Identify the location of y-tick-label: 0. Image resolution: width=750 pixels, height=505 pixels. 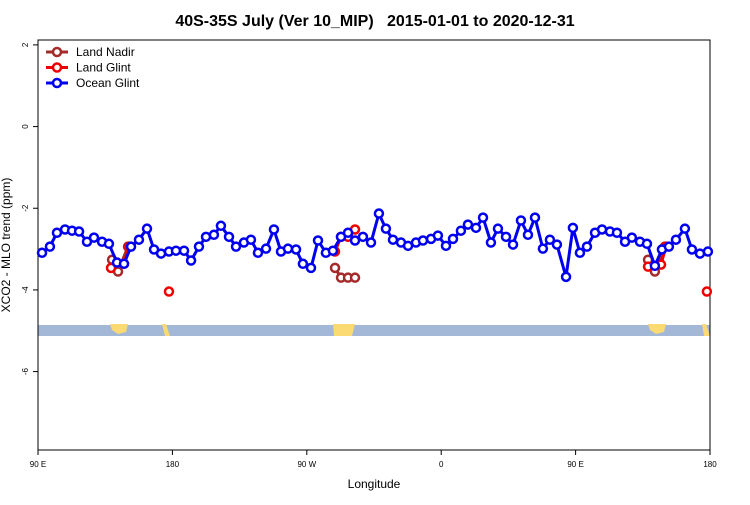
(25, 126).